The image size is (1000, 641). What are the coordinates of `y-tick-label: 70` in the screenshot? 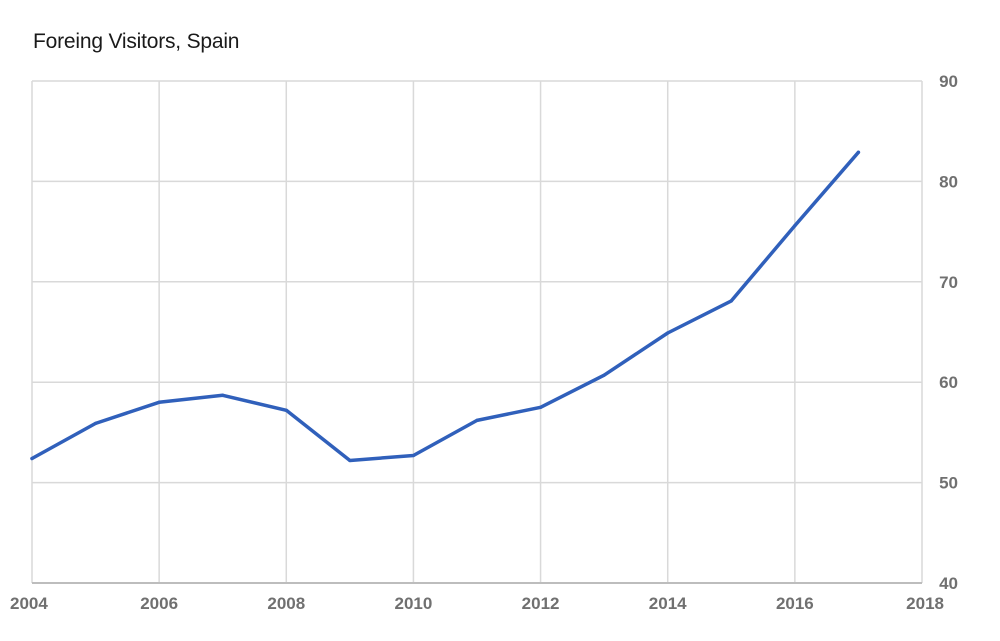 It's located at (948, 282).